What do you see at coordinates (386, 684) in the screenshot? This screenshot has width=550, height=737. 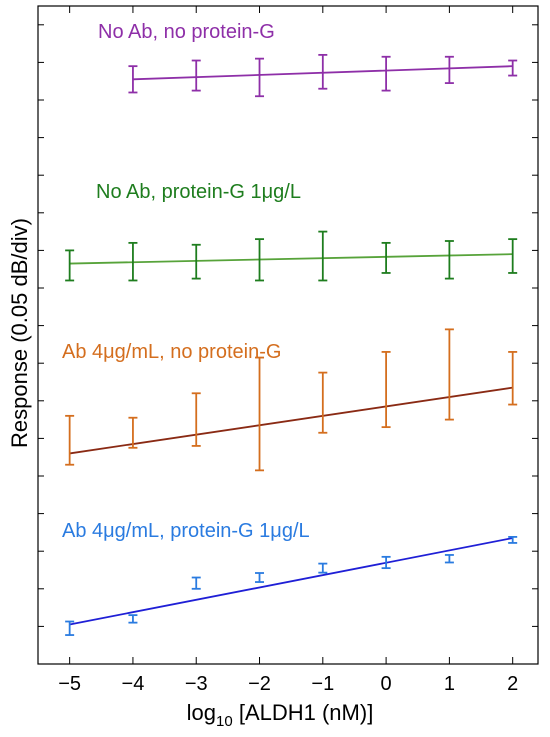 I see `x-tick-label: 0` at bounding box center [386, 684].